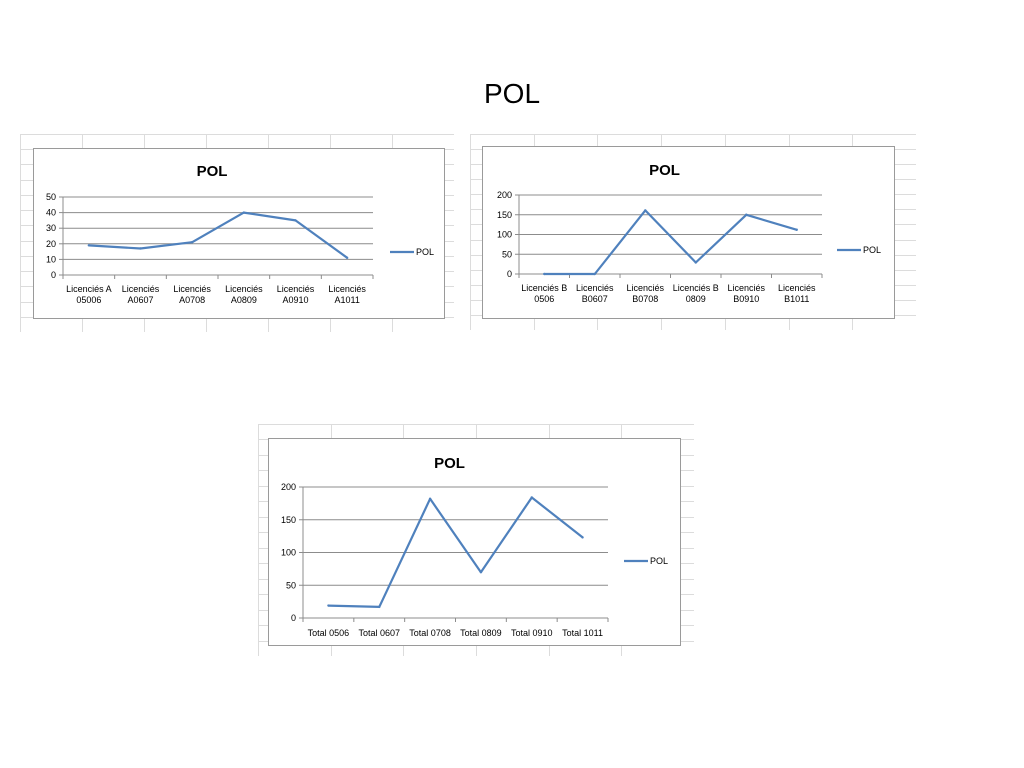 The width and height of the screenshot is (1024, 768). What do you see at coordinates (645, 299) in the screenshot?
I see `x-tick-label-line: B0708` at bounding box center [645, 299].